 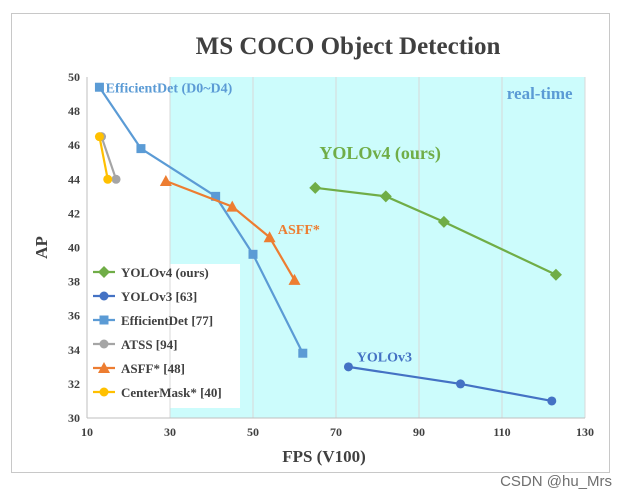 I want to click on annotation-label: ASFF*, so click(x=299, y=230).